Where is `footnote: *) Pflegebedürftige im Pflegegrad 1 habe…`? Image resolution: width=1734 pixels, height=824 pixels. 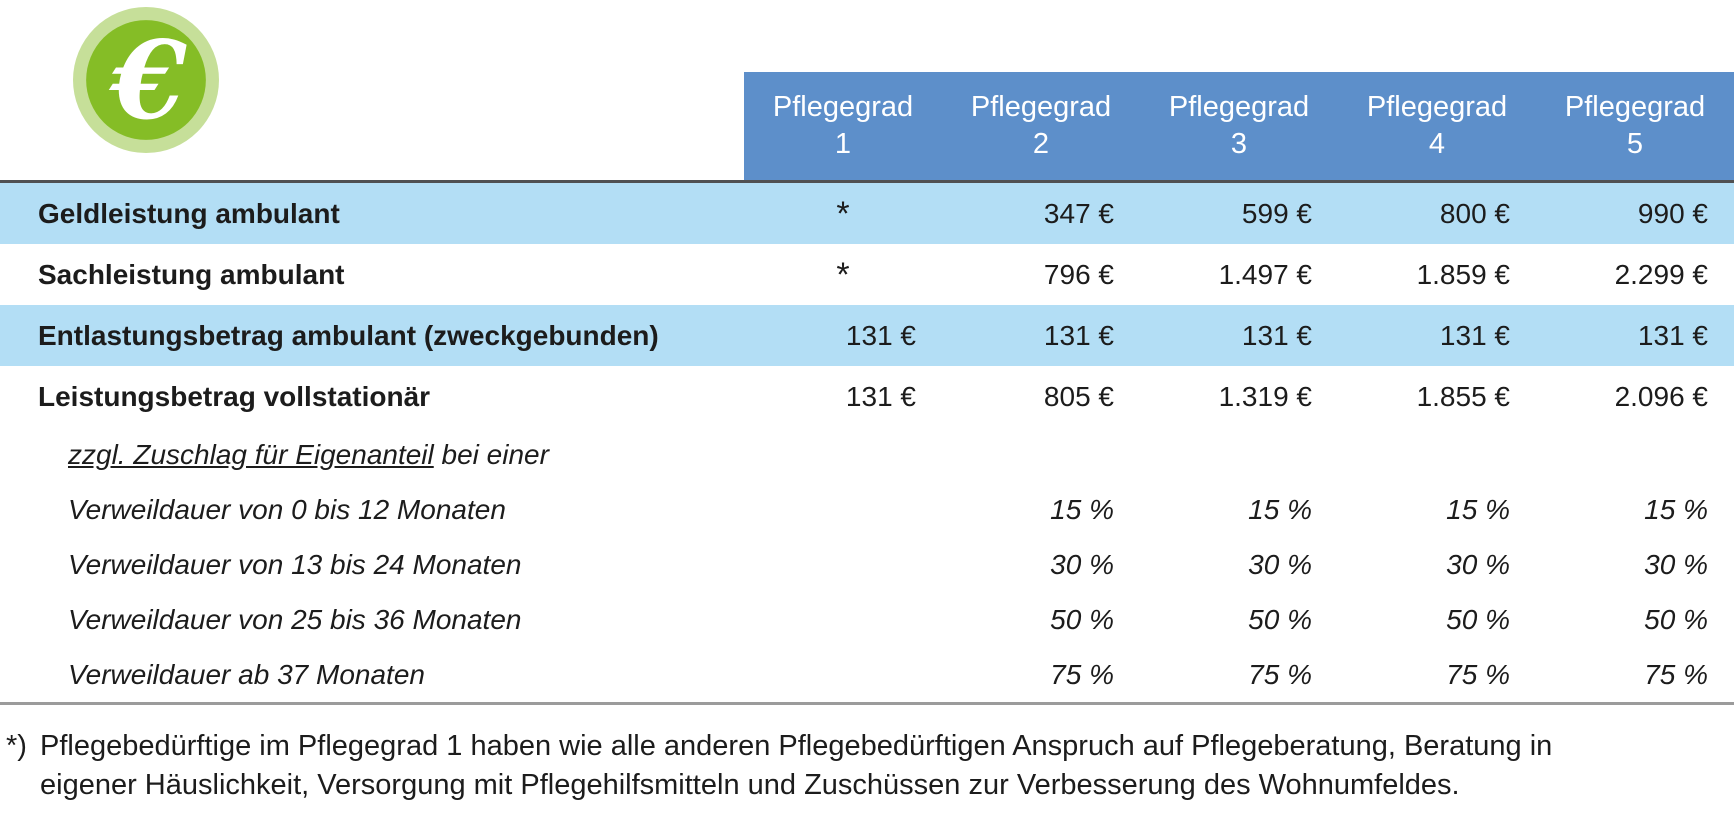 footnote: *) Pflegebedürftige im Pflegegrad 1 habe… is located at coordinates (867, 766).